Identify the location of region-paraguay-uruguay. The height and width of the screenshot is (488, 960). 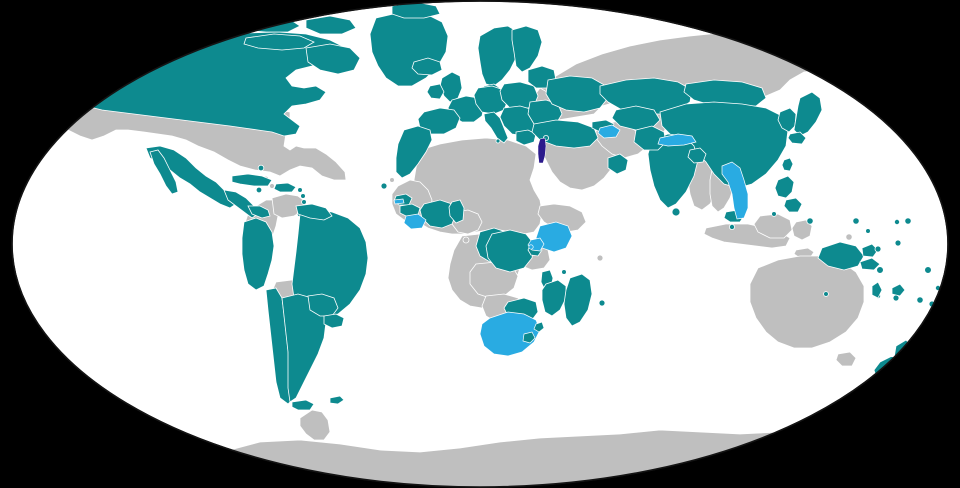
(323, 305).